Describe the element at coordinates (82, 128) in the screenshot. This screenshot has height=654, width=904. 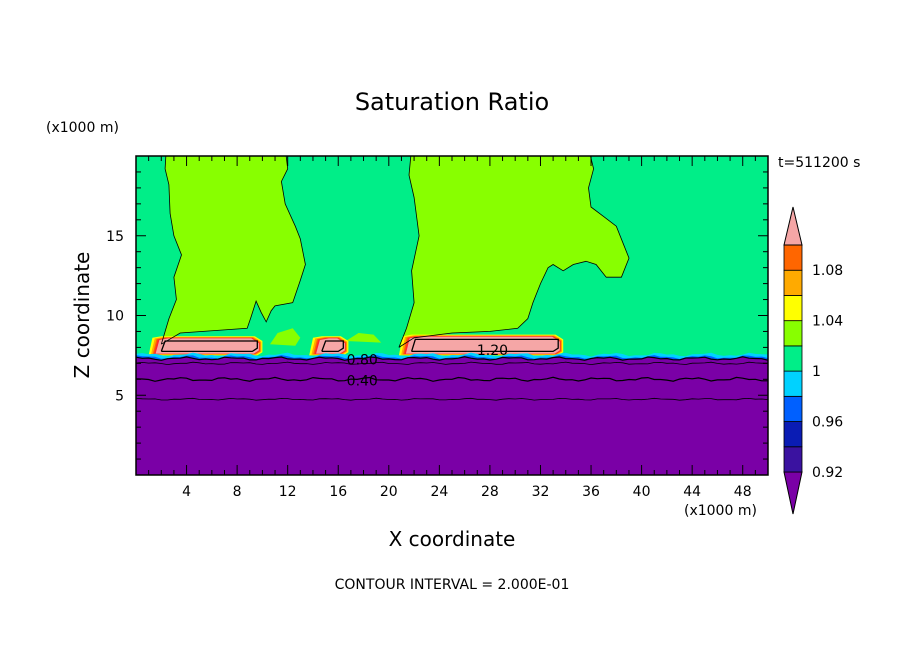
I see `z-unit-label: (x1000 m)` at that location.